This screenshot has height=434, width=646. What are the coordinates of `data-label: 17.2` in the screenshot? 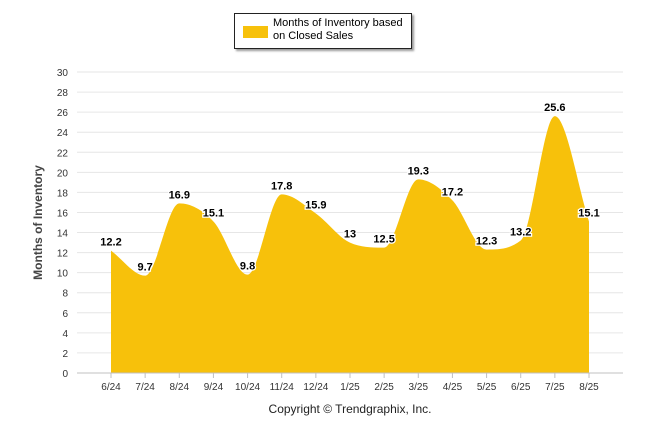 It's located at (452, 192).